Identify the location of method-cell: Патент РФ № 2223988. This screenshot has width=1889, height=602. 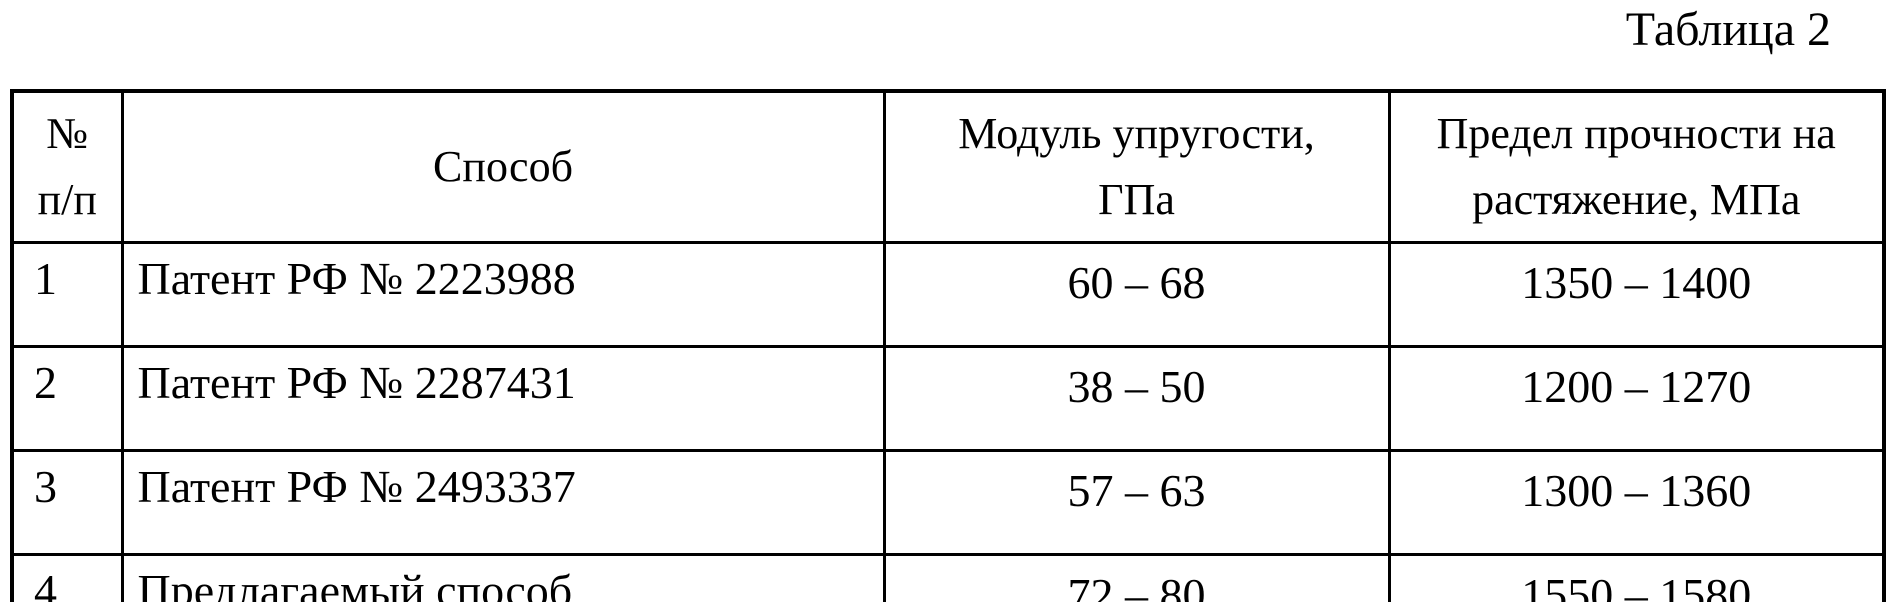
(503, 294).